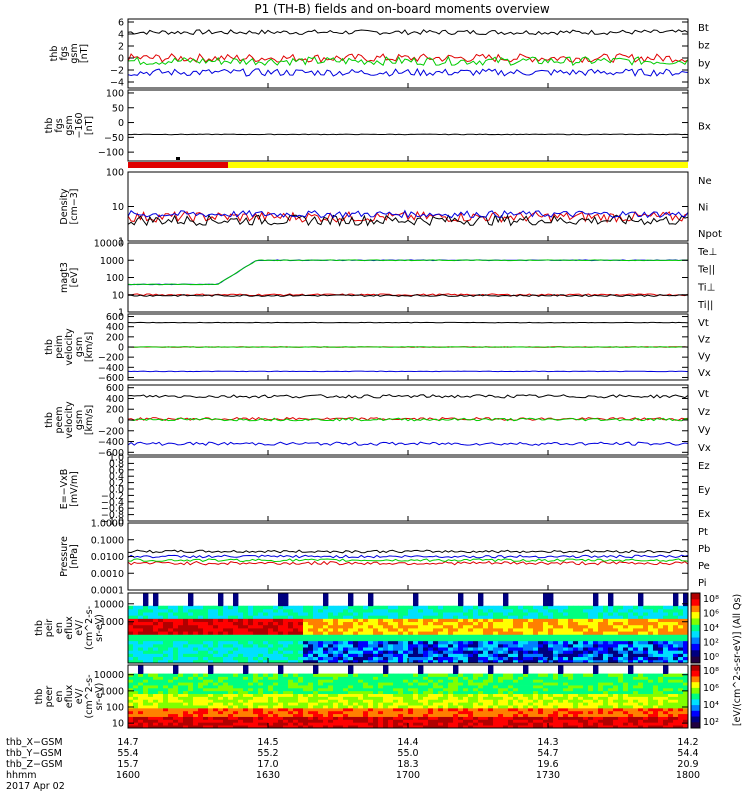 The image size is (750, 800). I want to click on panel-frame, so click(408, 489).